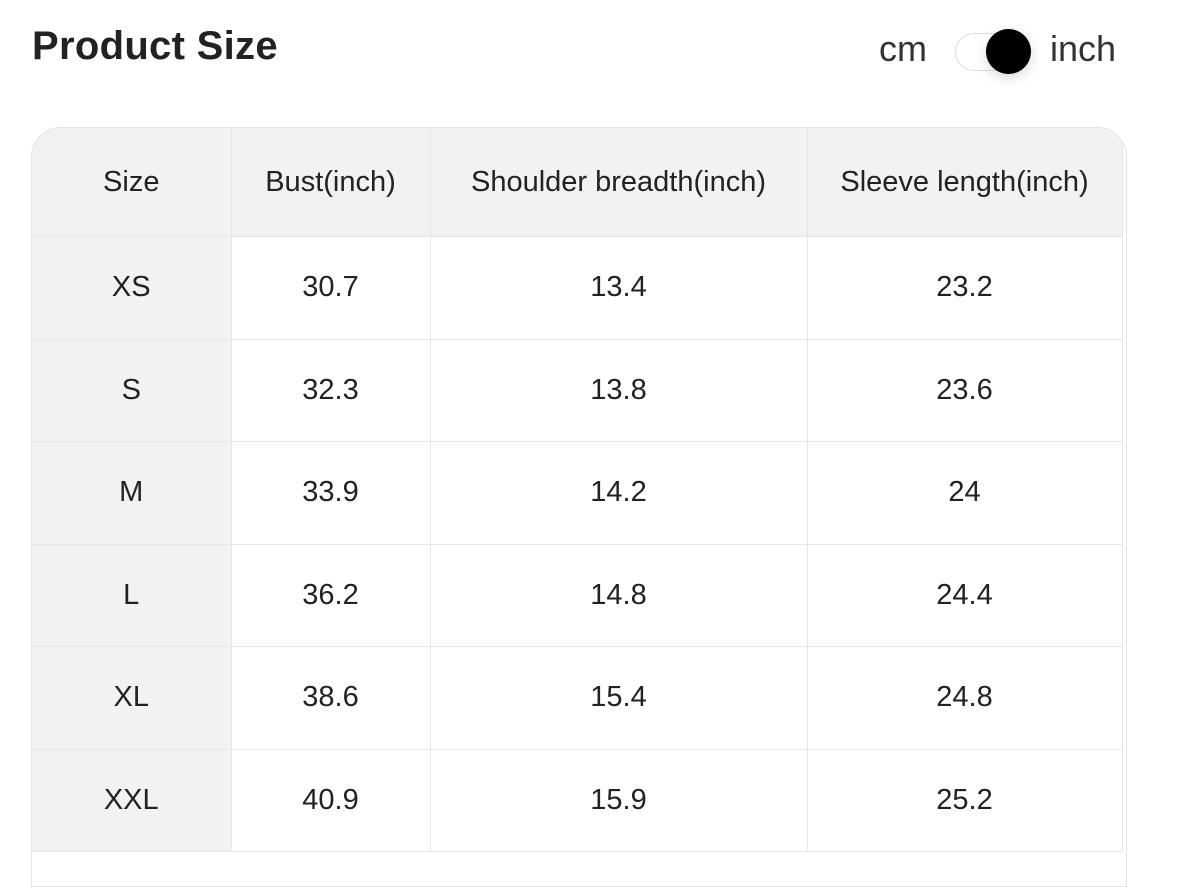 The image size is (1179, 887). Describe the element at coordinates (132, 182) in the screenshot. I see `column-header: Size` at that location.